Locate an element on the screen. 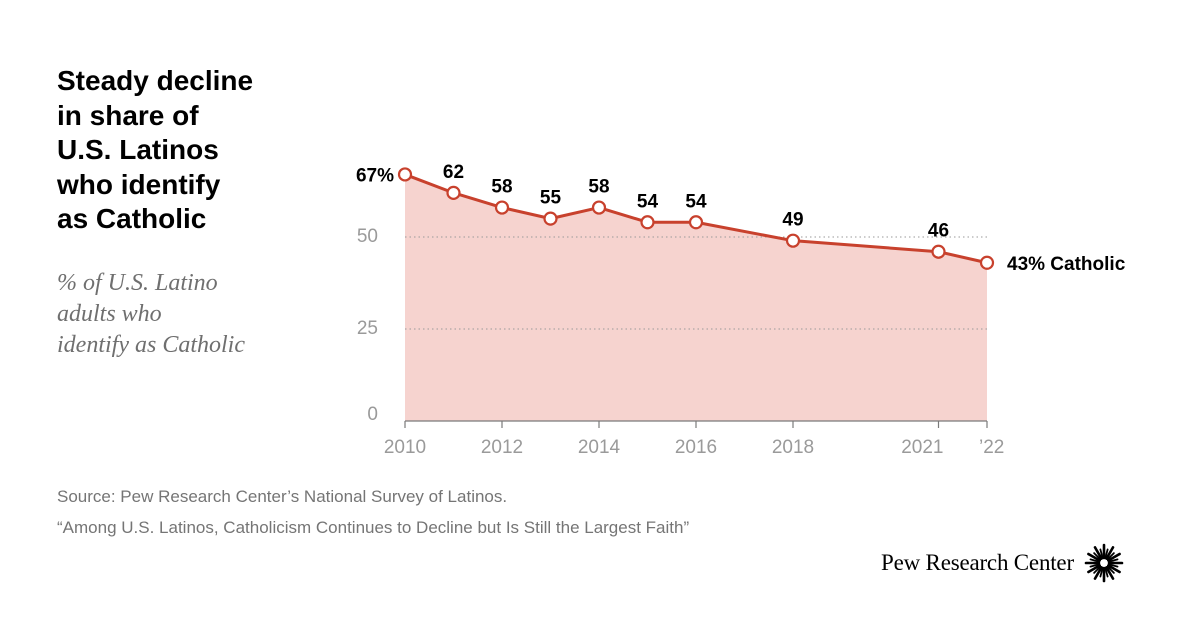 Image resolution: width=1200 pixels, height=628 pixels. x-tick-label: 2018 is located at coordinates (793, 447).